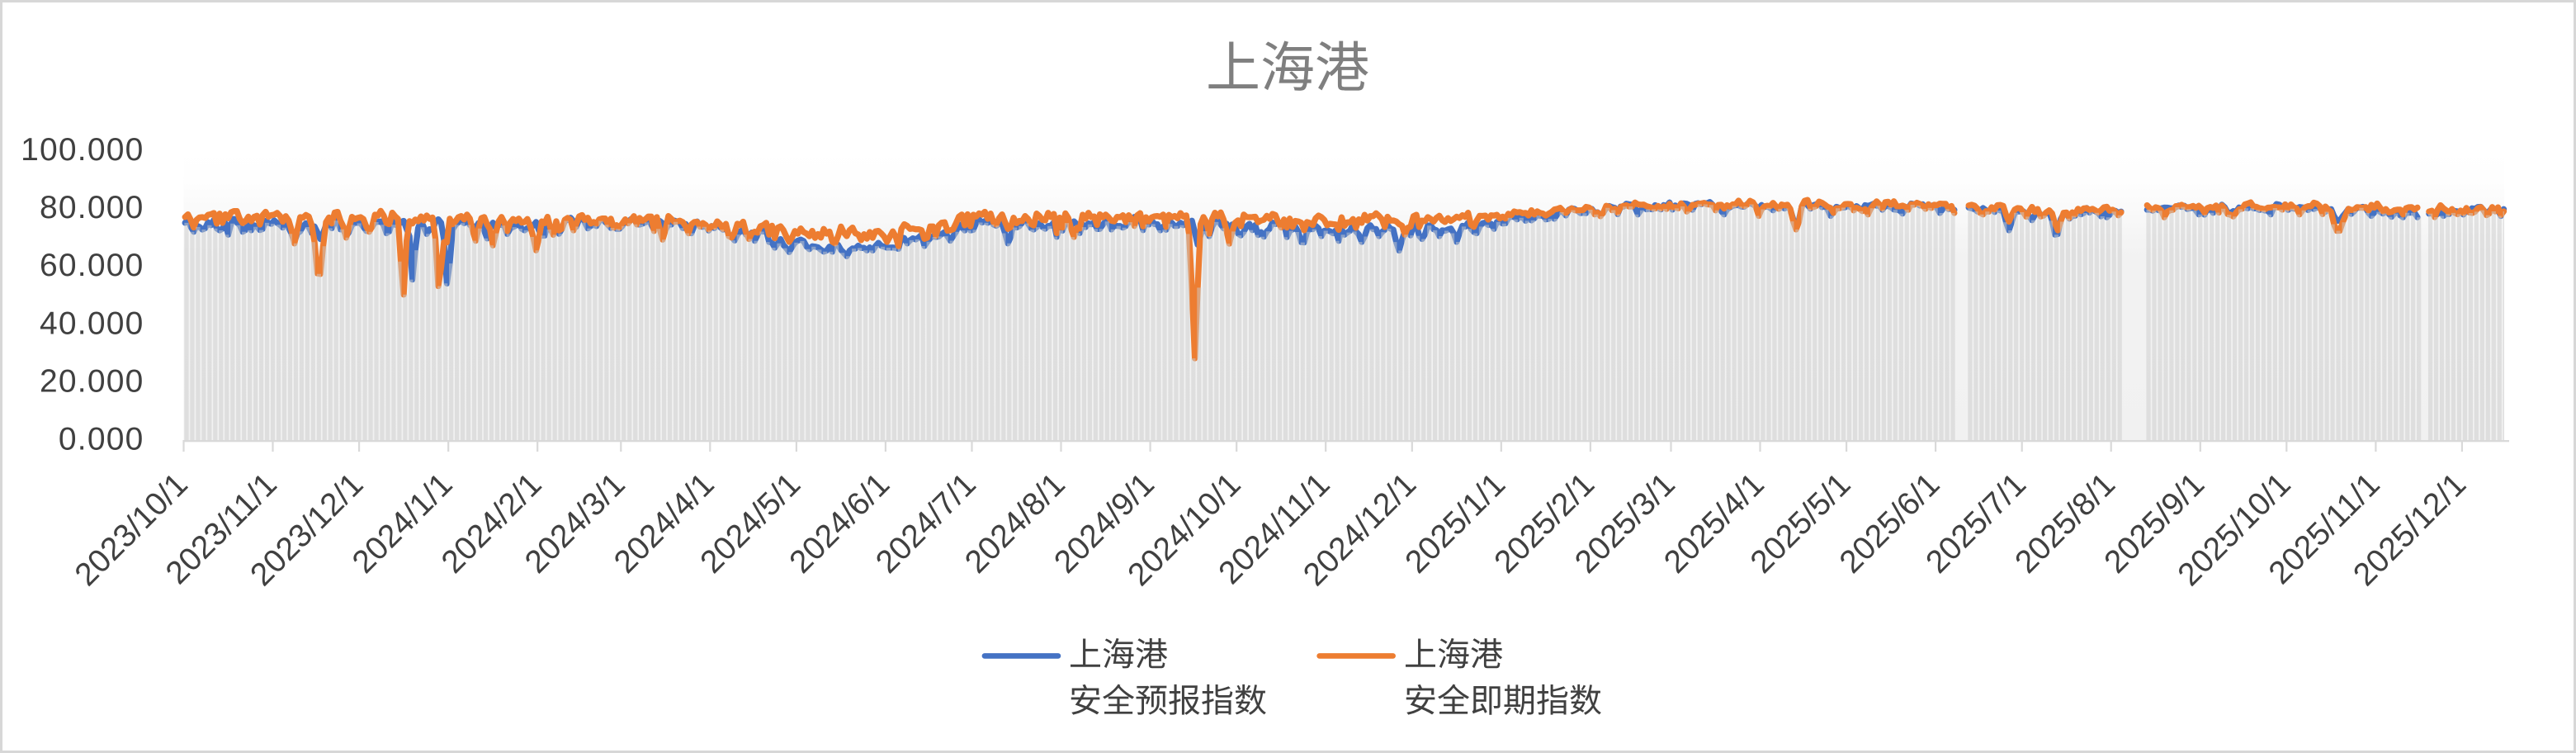 Image resolution: width=2576 pixels, height=753 pixels. Describe the element at coordinates (92, 381) in the screenshot. I see `svg-text: 20.000` at that location.